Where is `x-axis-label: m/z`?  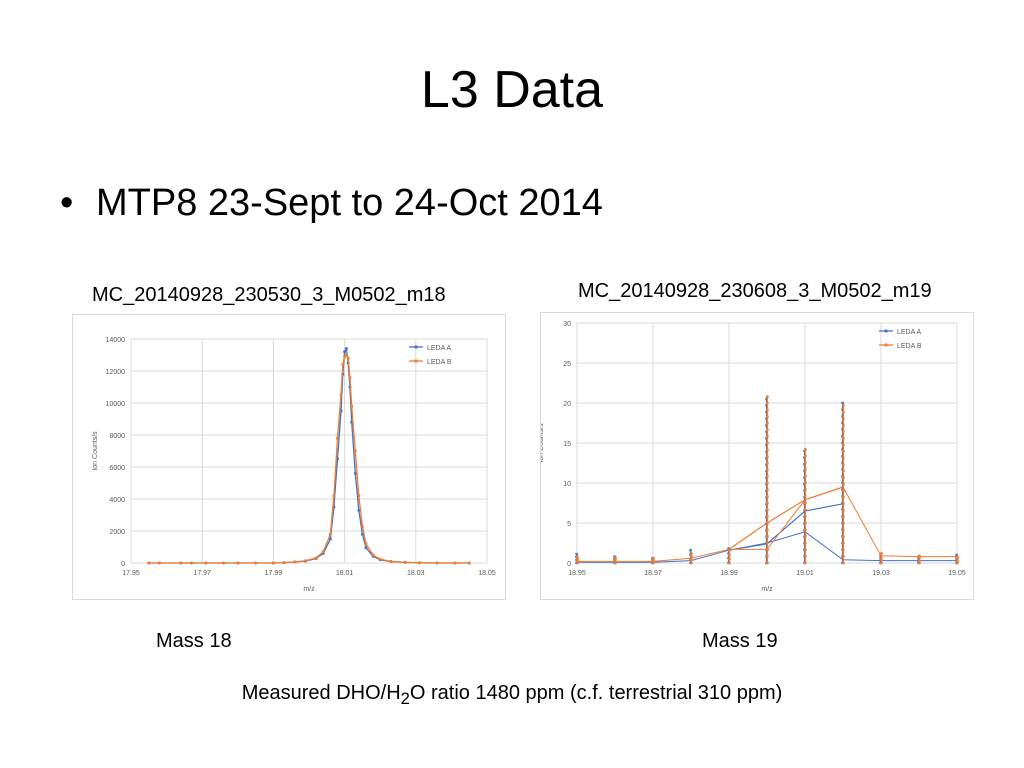 x-axis-label: m/z is located at coordinates (767, 589).